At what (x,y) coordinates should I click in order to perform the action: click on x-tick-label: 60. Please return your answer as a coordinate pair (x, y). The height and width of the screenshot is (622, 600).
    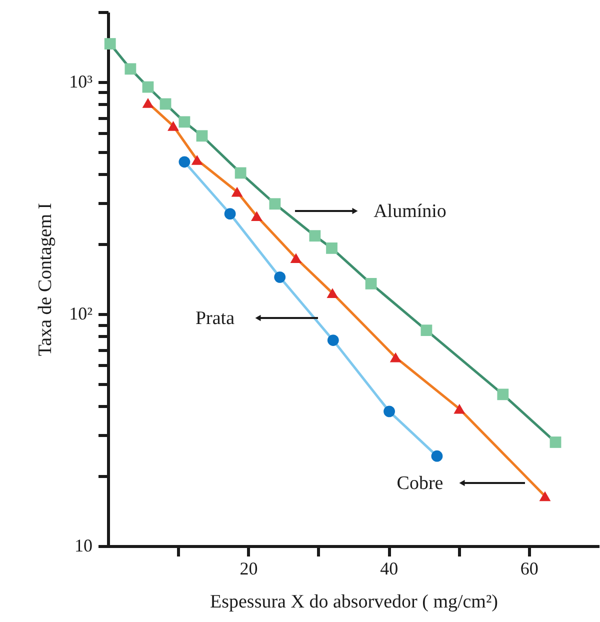
    Looking at the image, I should click on (529, 568).